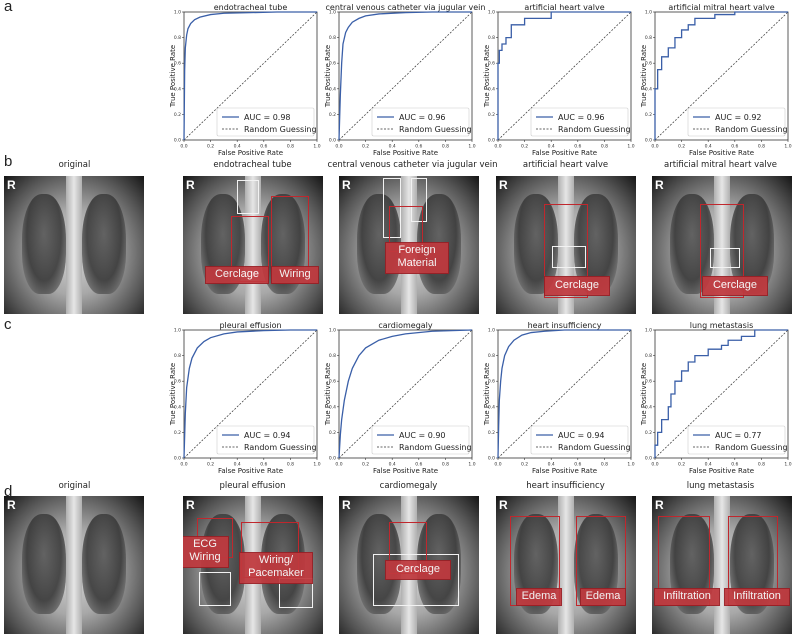  I want to click on xray-original-d: R, so click(74, 565).